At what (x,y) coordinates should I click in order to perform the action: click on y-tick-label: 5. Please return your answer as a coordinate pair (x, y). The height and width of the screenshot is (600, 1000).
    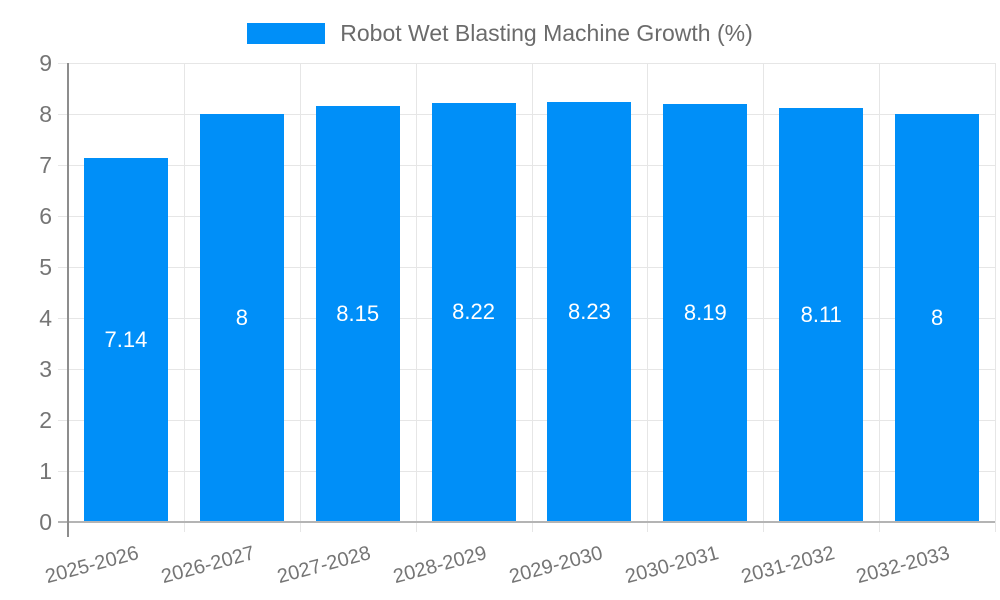
    Looking at the image, I should click on (45, 267).